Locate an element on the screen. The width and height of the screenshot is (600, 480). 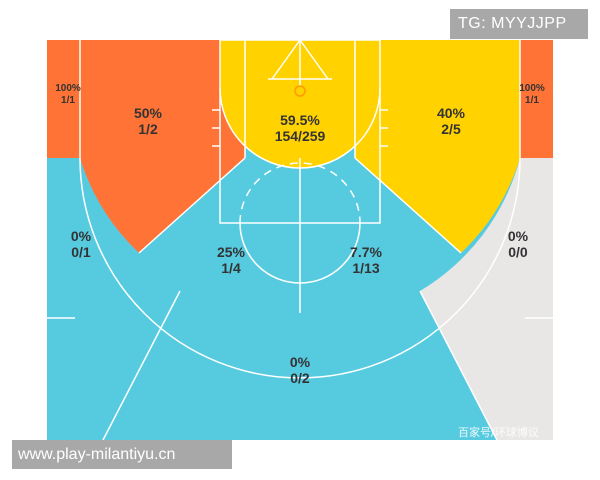
zone-label-left-baseline-mid: 50% 1/2 is located at coordinates (148, 121).